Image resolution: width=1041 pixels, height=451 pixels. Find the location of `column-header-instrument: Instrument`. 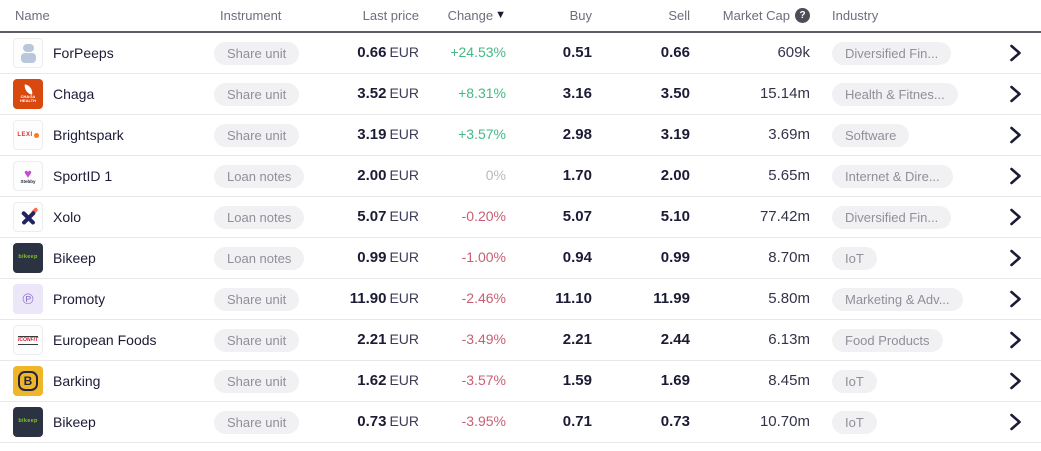

column-header-instrument: Instrument is located at coordinates (251, 15).